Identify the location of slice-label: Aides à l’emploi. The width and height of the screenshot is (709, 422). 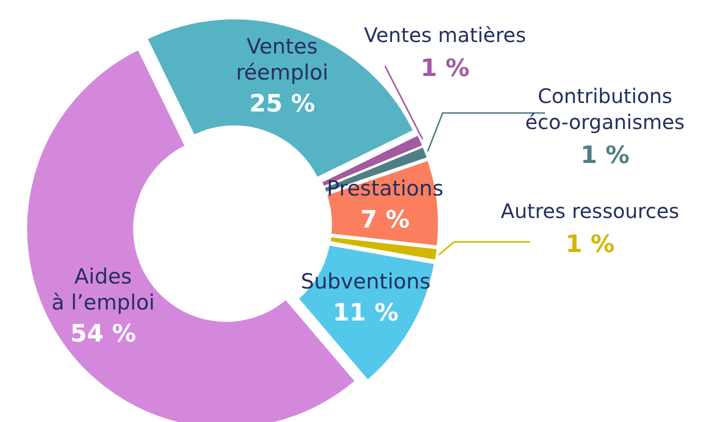
(103, 289).